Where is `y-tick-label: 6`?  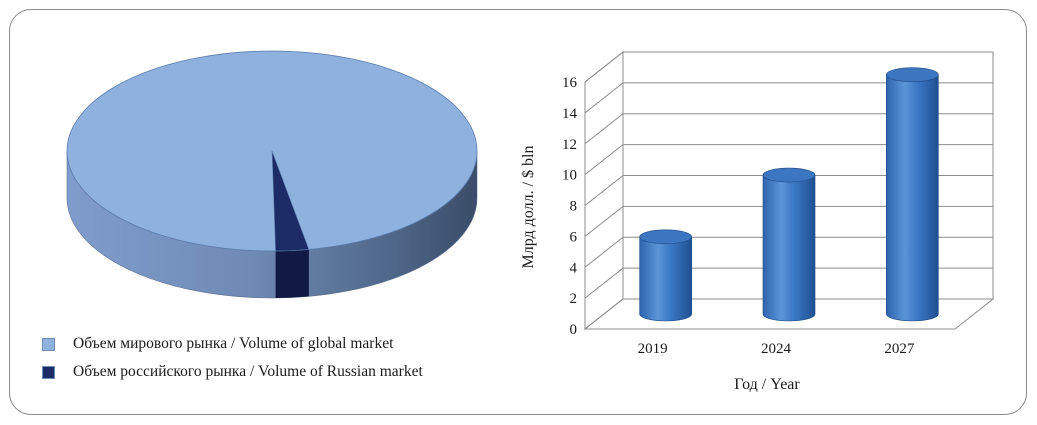 y-tick-label: 6 is located at coordinates (574, 237).